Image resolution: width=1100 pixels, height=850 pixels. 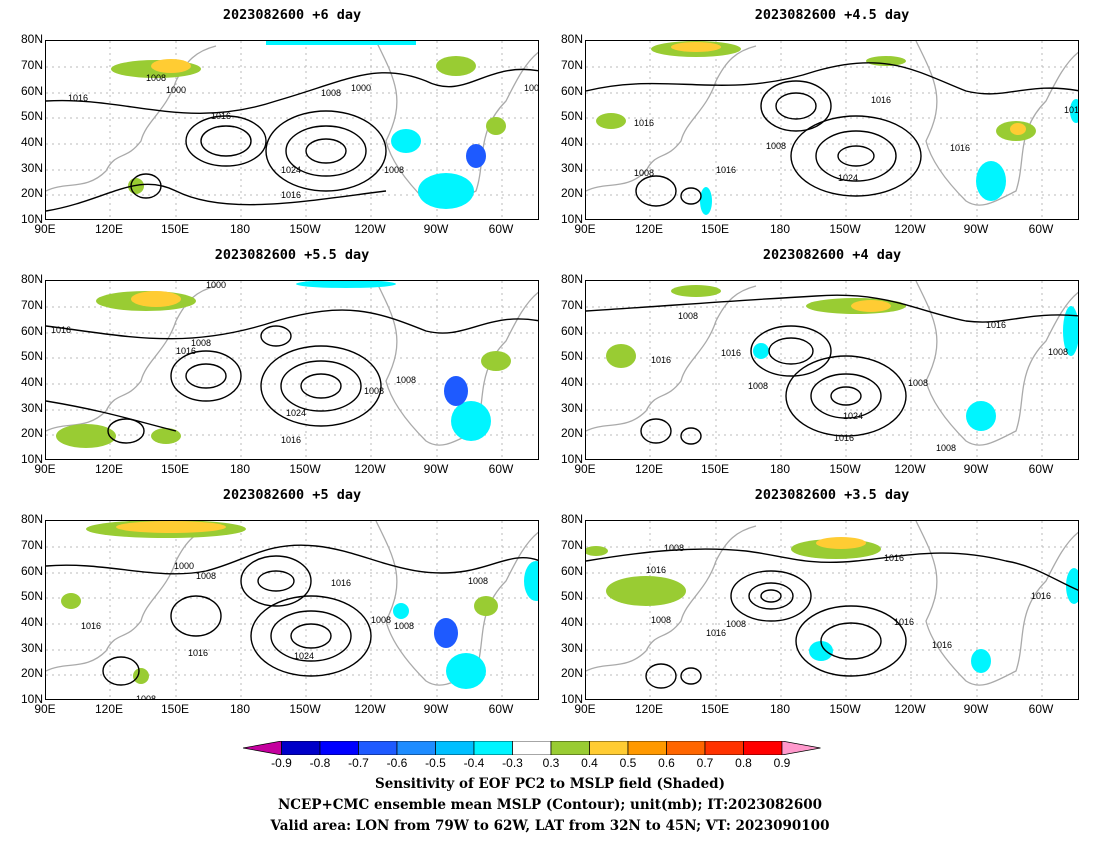 What do you see at coordinates (474, 763) in the screenshot?
I see `colorbar-tick-label: -0.4` at bounding box center [474, 763].